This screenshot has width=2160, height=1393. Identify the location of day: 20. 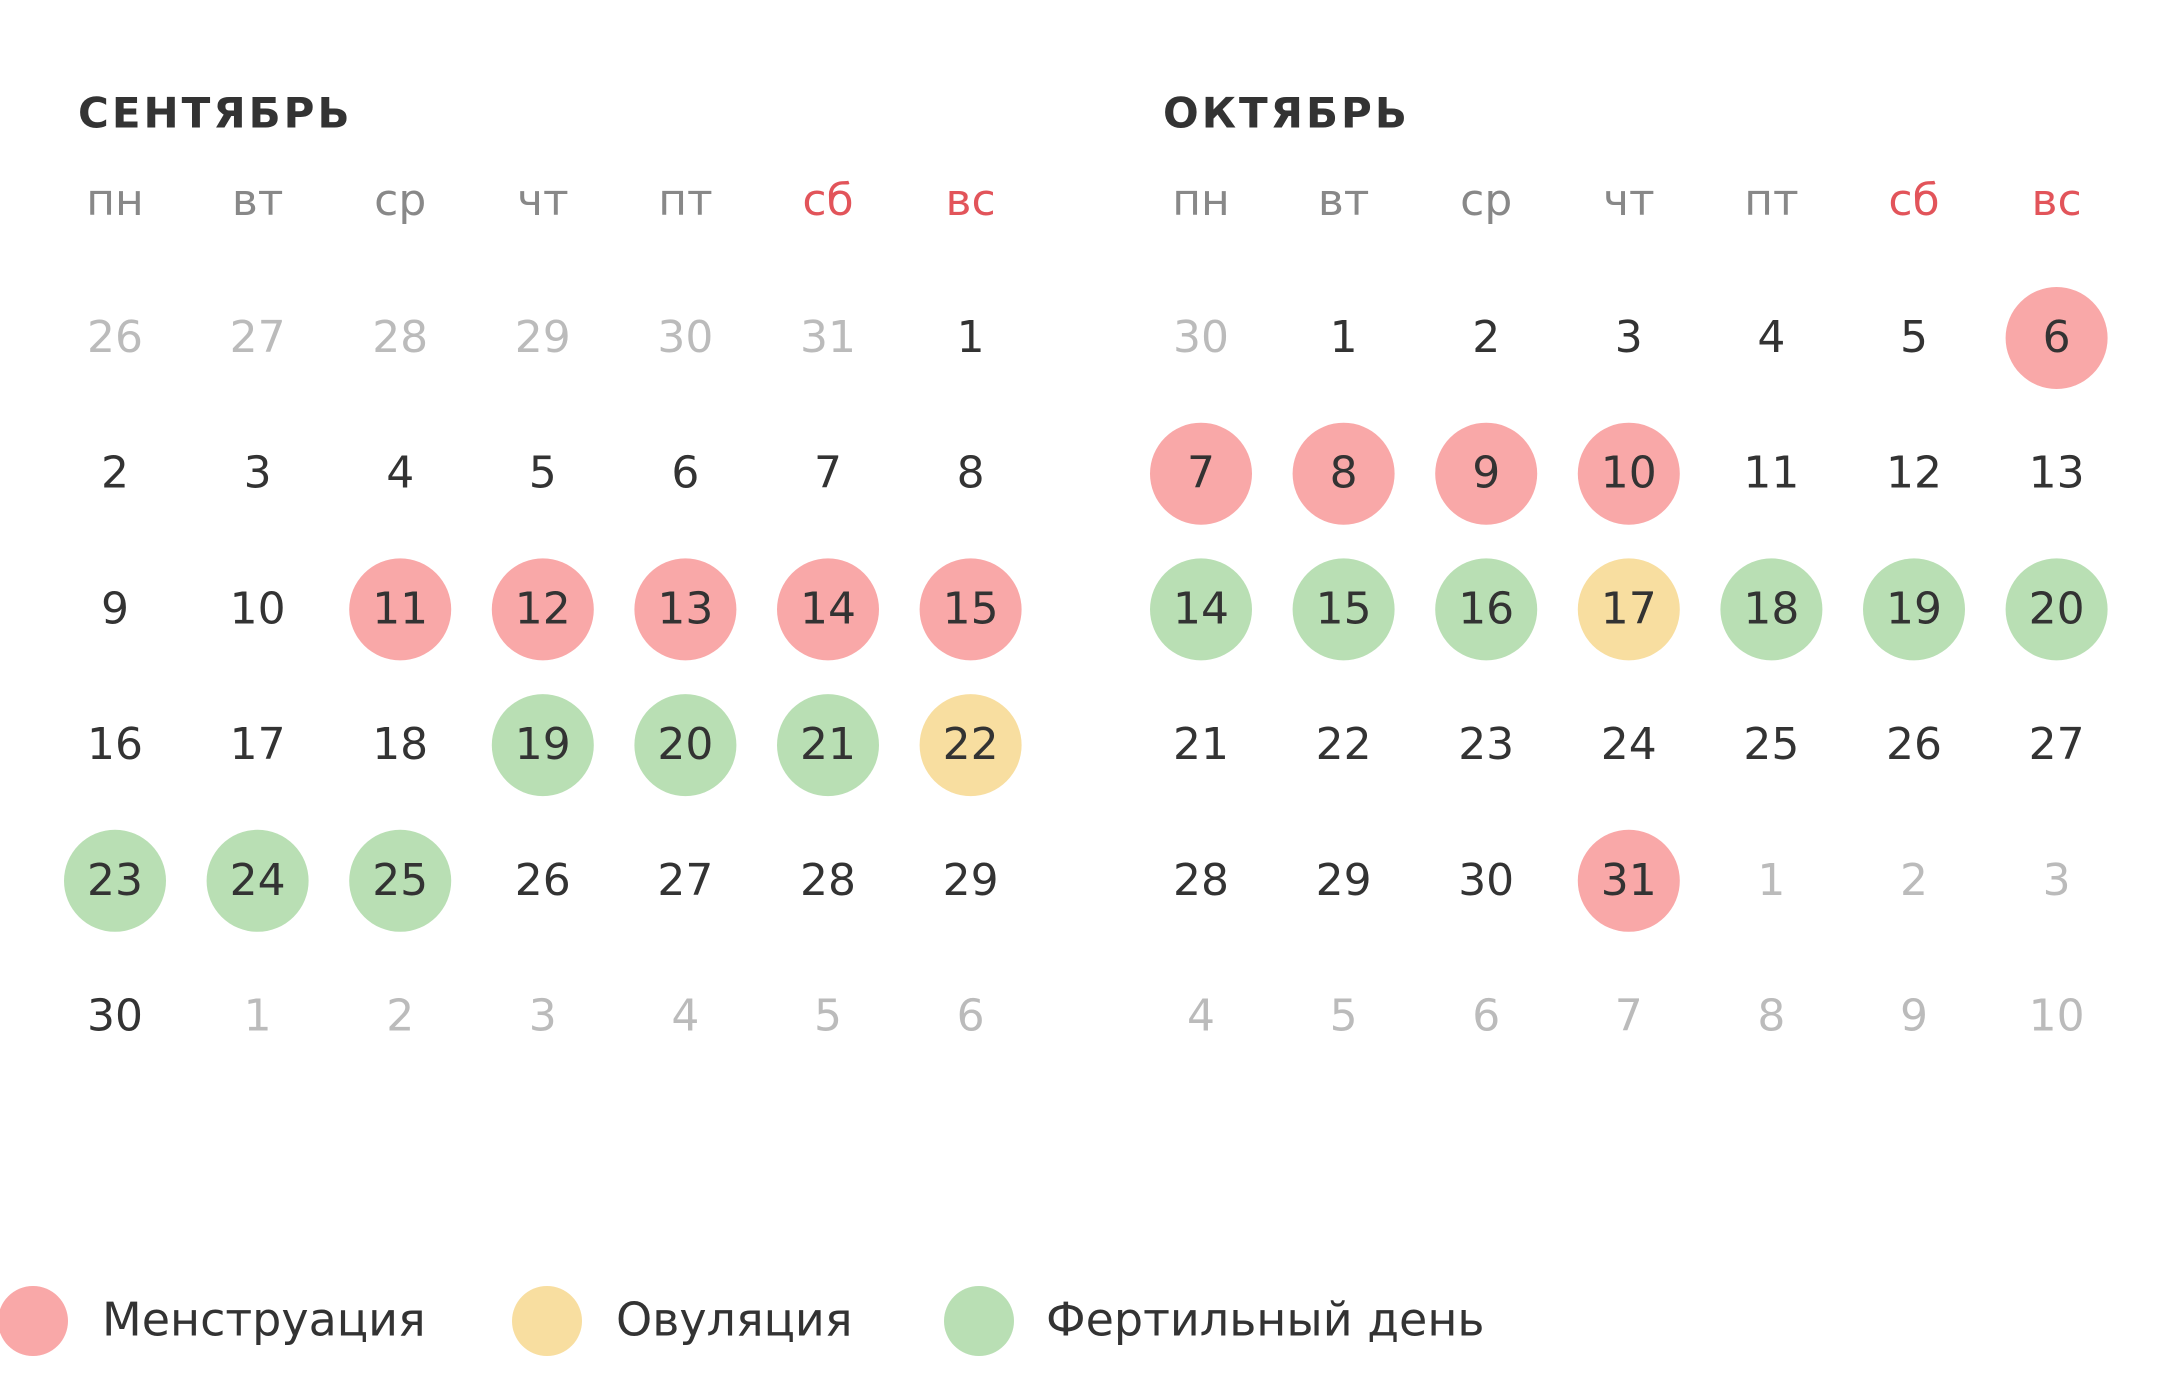
(2057, 608).